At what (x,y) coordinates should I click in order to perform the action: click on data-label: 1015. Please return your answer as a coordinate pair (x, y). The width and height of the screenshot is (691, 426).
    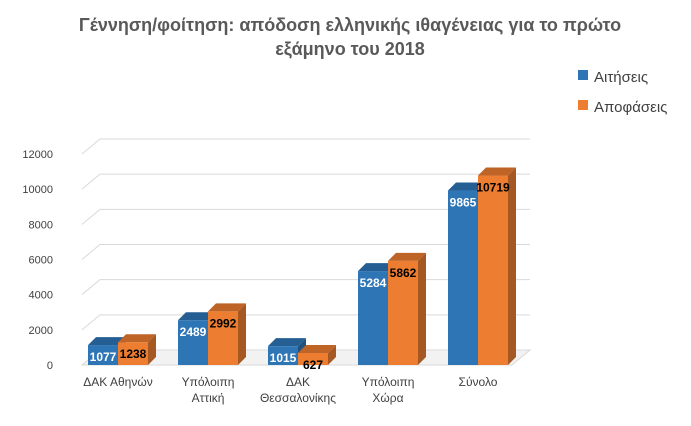
    Looking at the image, I should click on (283, 358).